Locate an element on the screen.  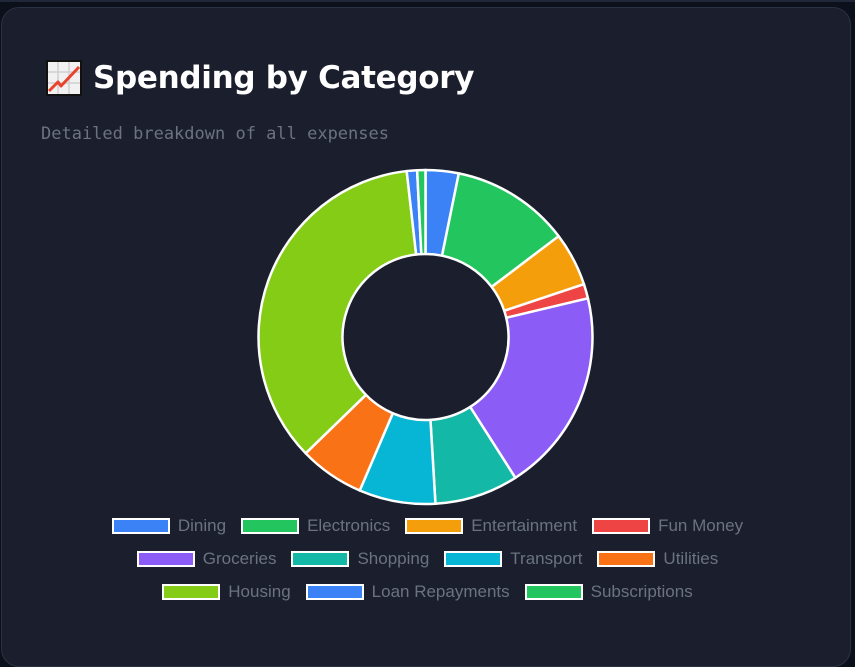
window-top-edge is located at coordinates (427, 1).